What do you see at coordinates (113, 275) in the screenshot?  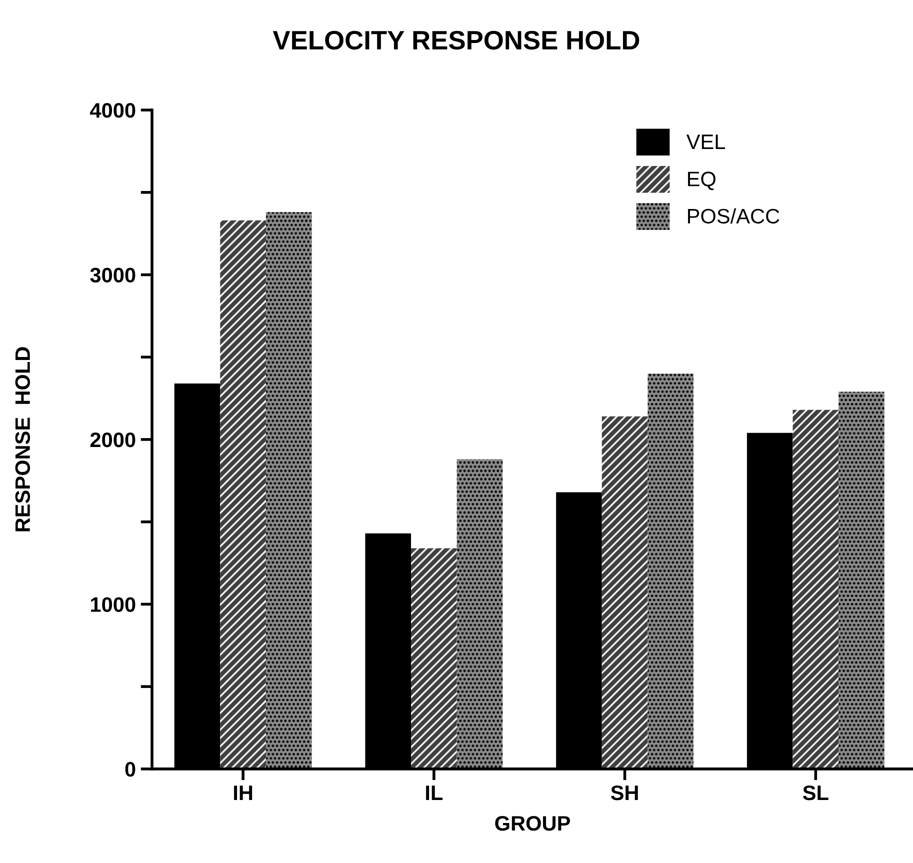 I see `y-tick-label: 3000` at bounding box center [113, 275].